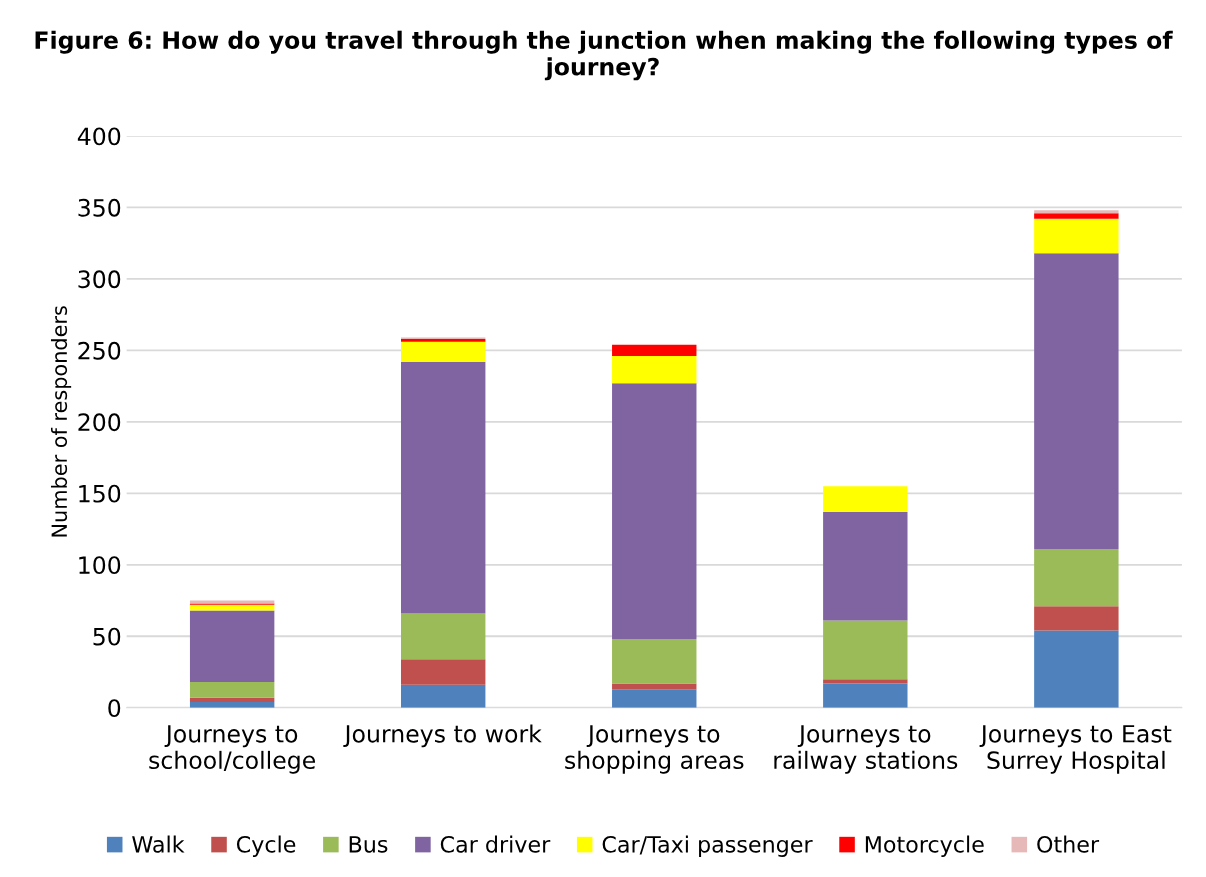 The image size is (1206, 877). What do you see at coordinates (924, 846) in the screenshot?
I see `legend-label: Motorcycle` at bounding box center [924, 846].